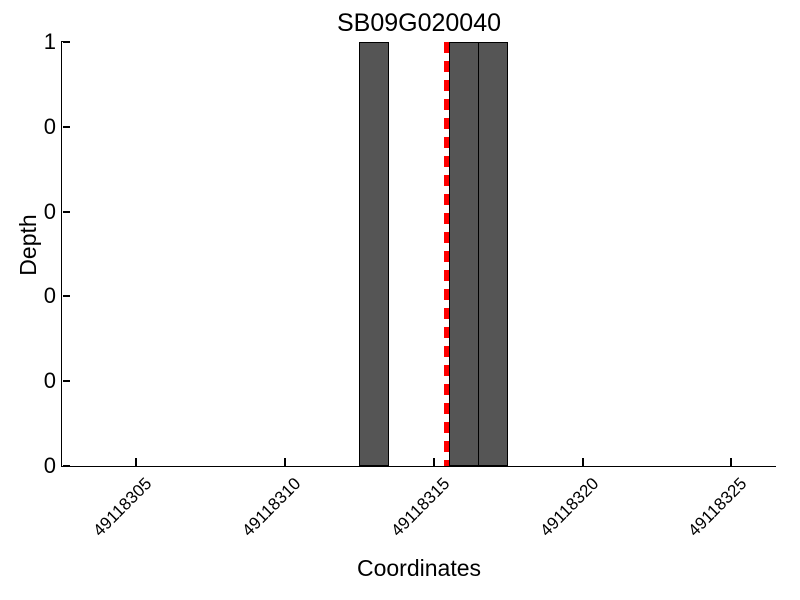  What do you see at coordinates (32, 300) in the screenshot?
I see `y-axis-tick-labels: 0 0 0 0 0 1` at bounding box center [32, 300].